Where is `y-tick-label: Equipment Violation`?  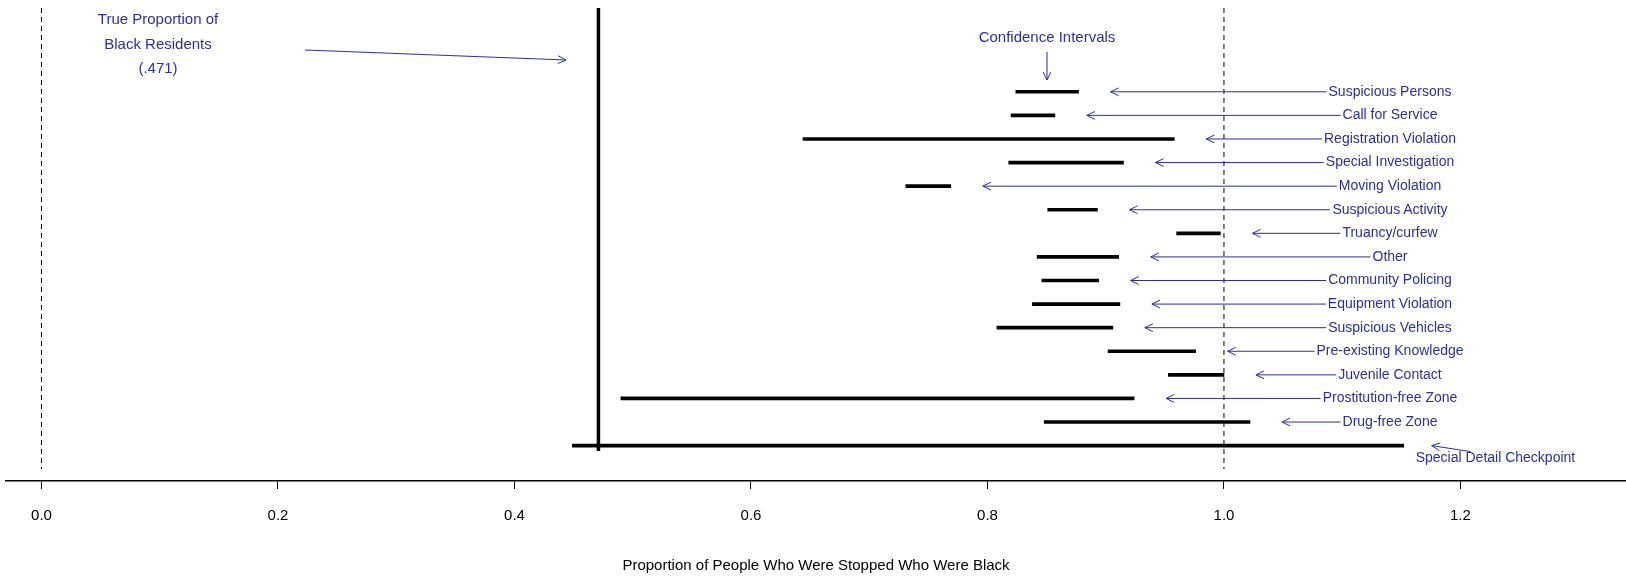
y-tick-label: Equipment Violation is located at coordinates (1390, 302).